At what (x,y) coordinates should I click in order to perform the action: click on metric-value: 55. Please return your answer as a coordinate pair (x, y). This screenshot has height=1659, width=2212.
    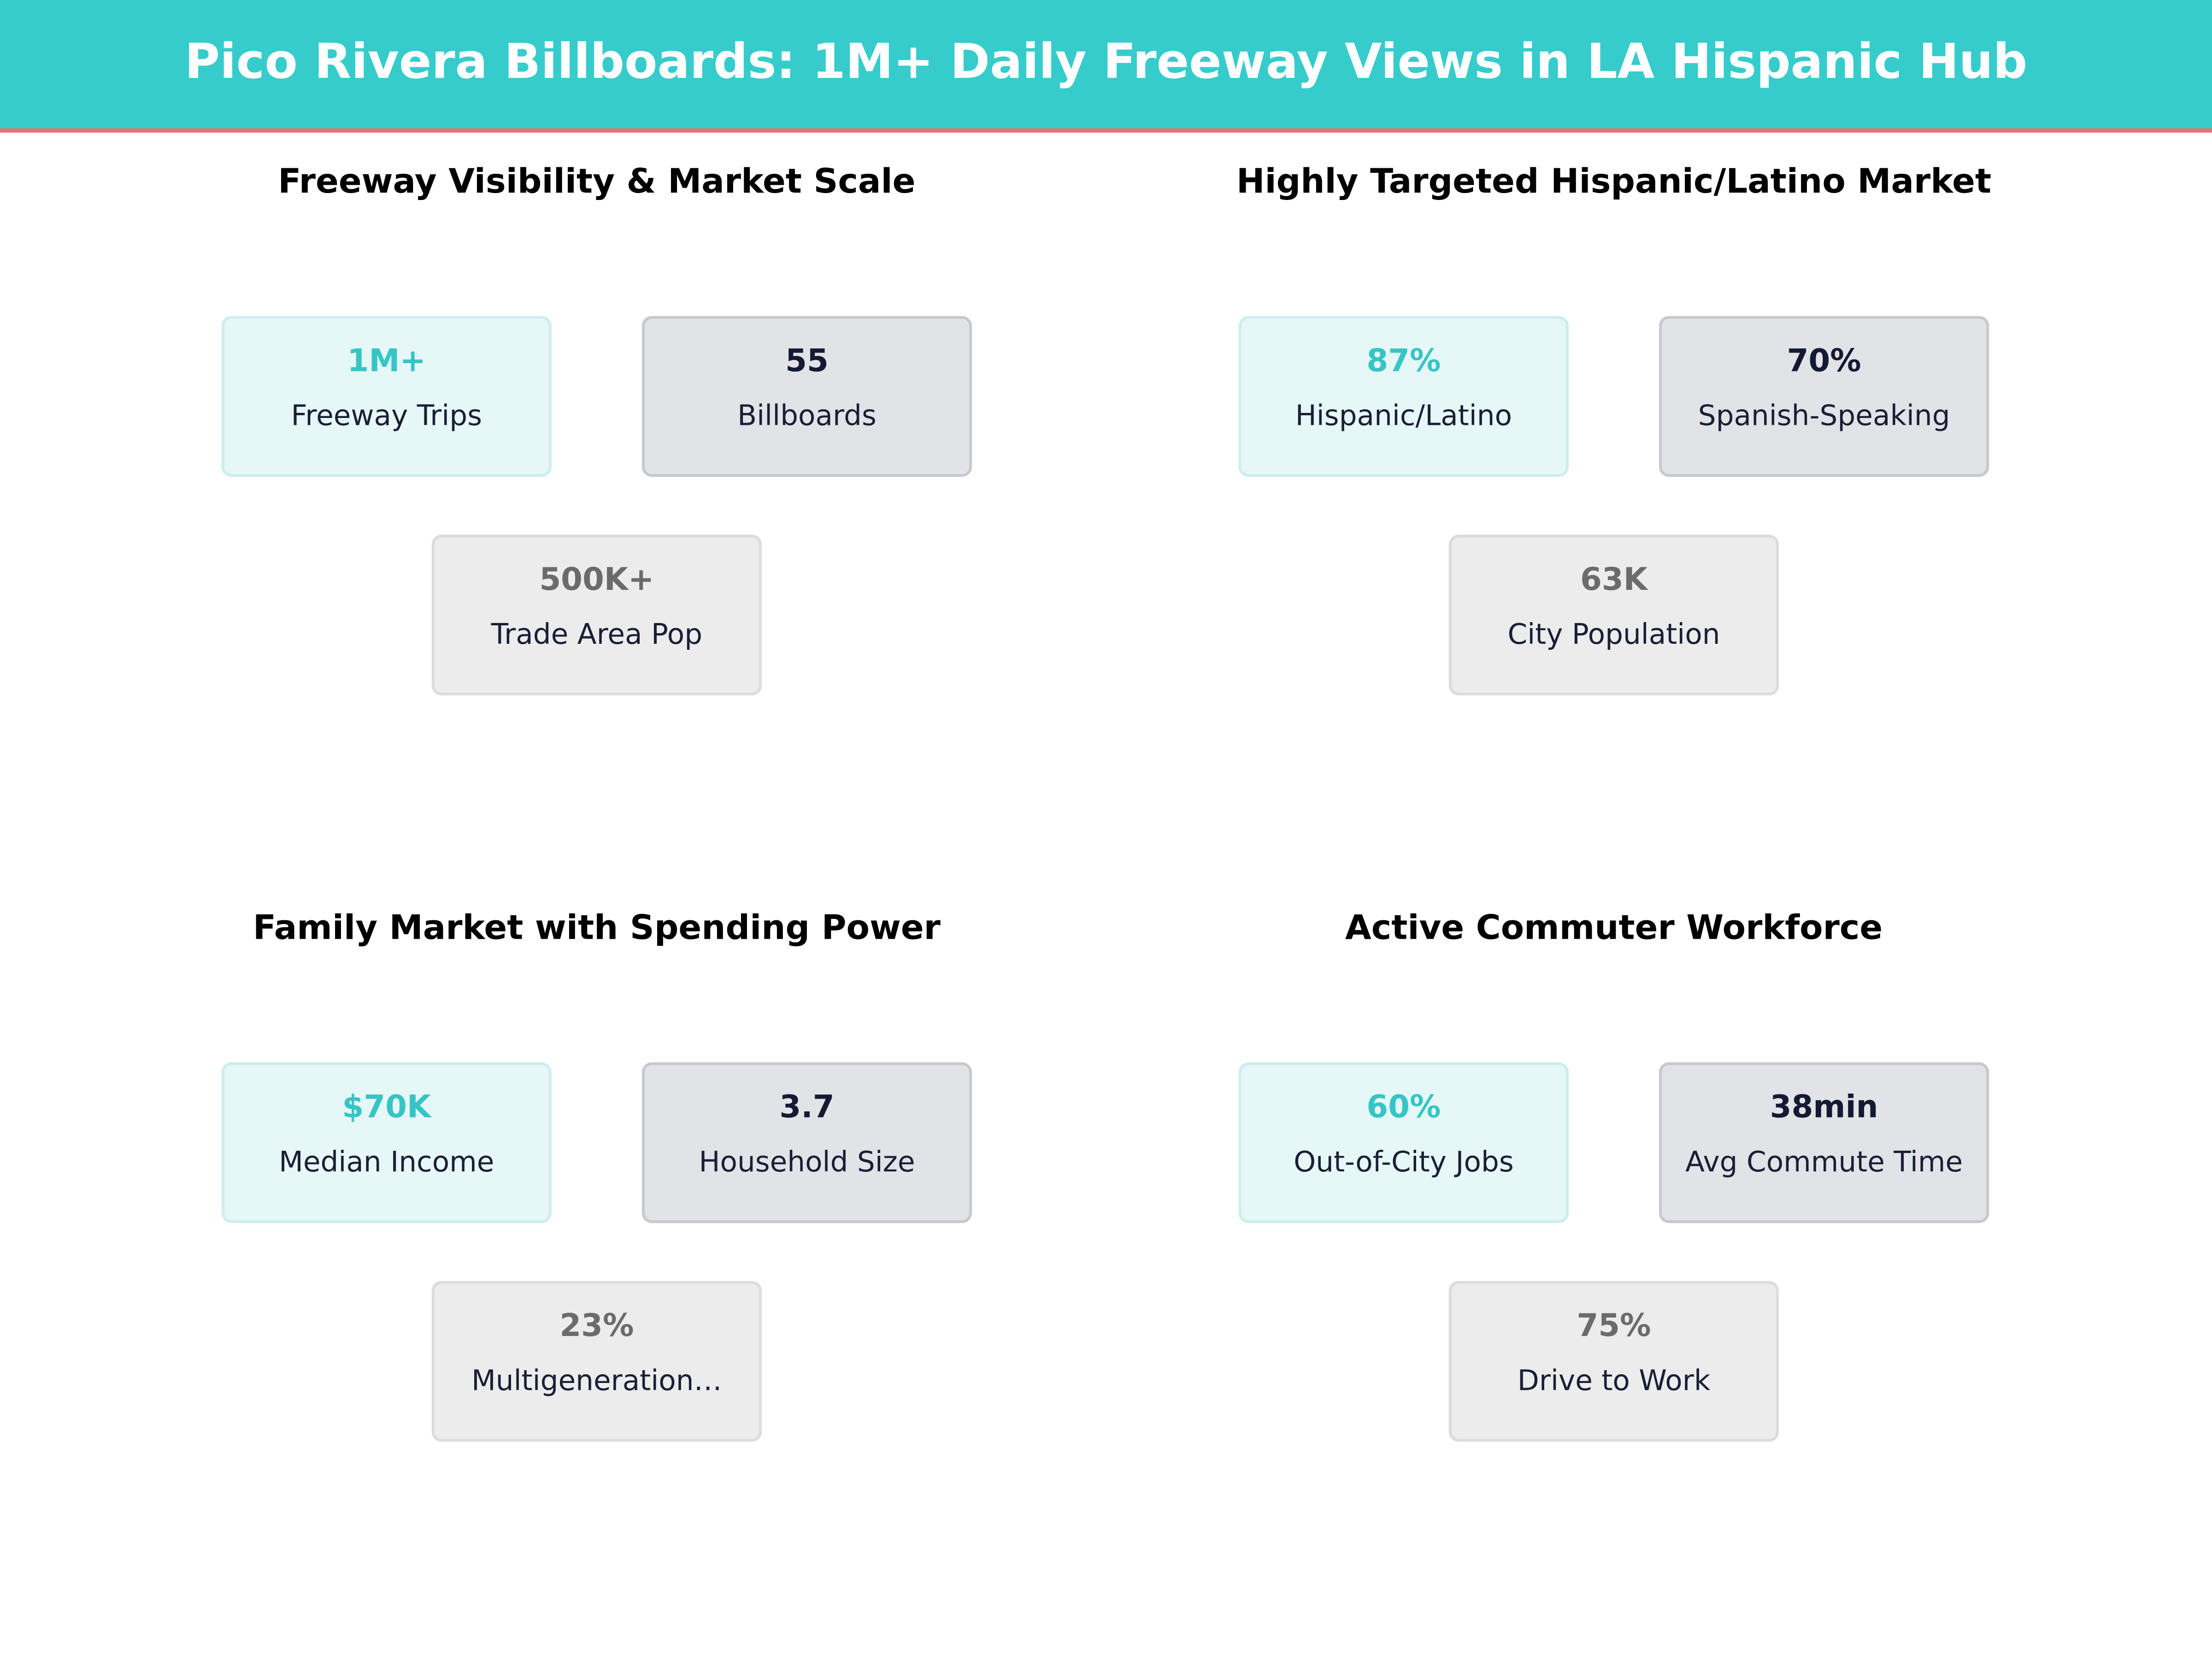
    Looking at the image, I should click on (807, 360).